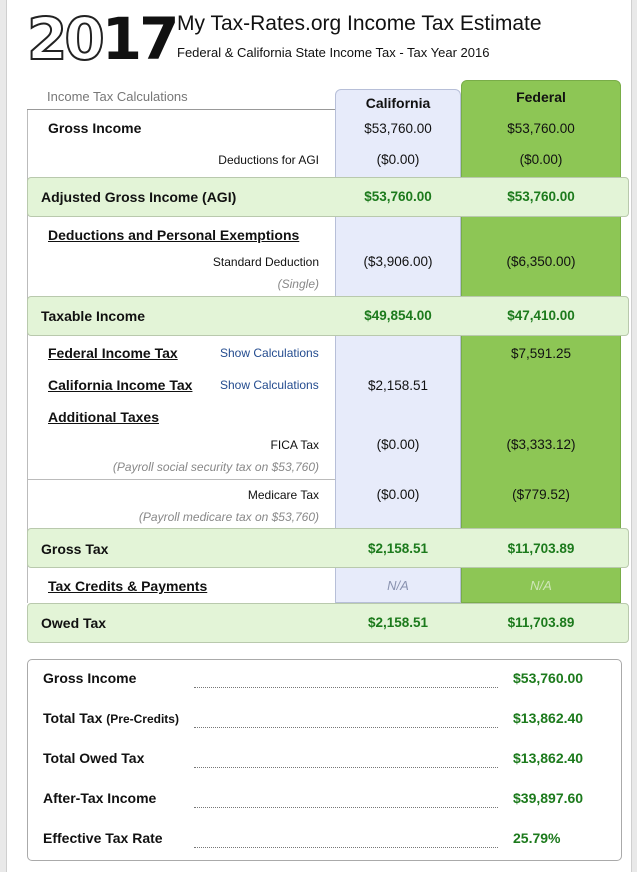  I want to click on summary-gross-income-value: $53,760.00, so click(548, 678).